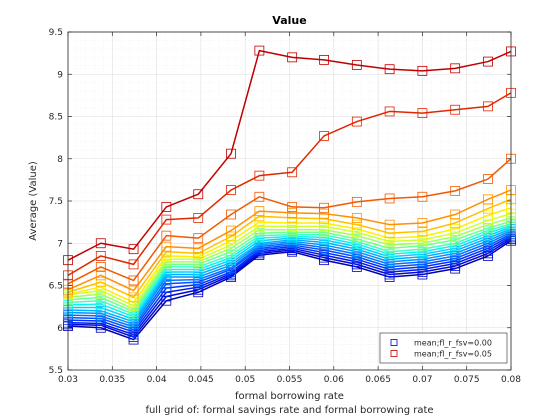 The image size is (560, 420). Describe the element at coordinates (289, 396) in the screenshot. I see `x-axis-label: formal borrowing rate` at that location.